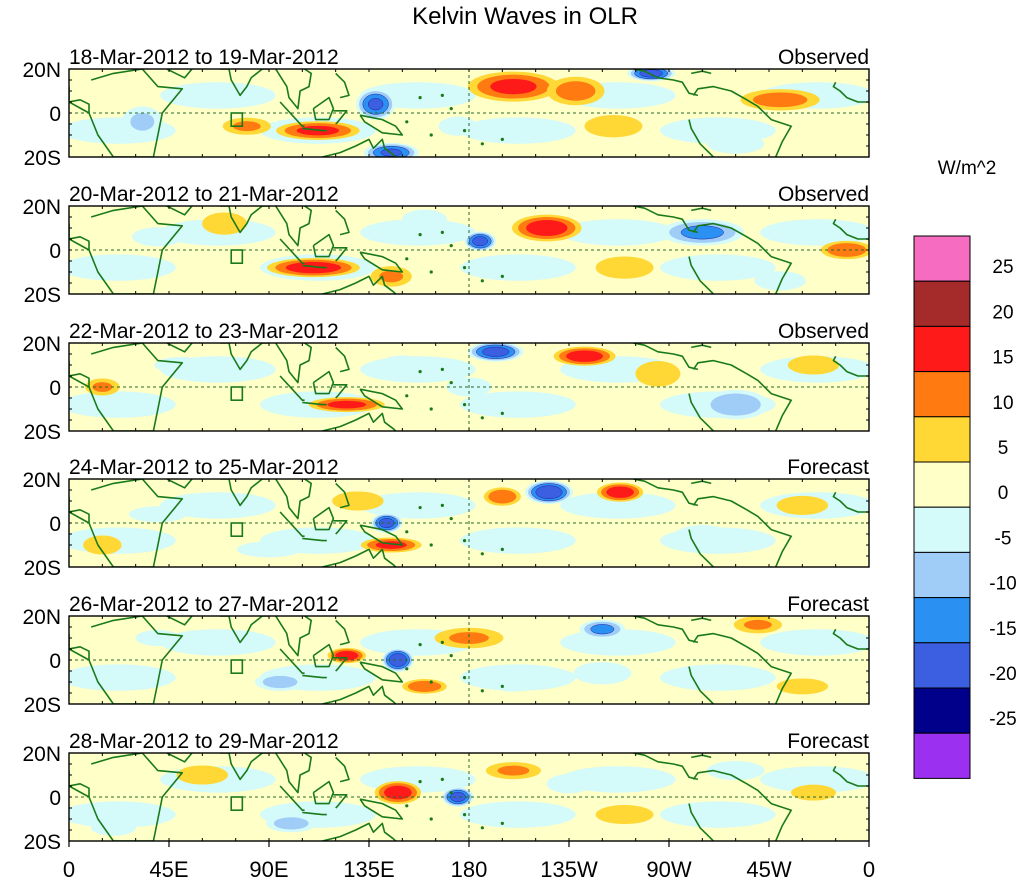 This screenshot has width=1021, height=887. What do you see at coordinates (42, 158) in the screenshot?
I see `y-tick-label: 20S` at bounding box center [42, 158].